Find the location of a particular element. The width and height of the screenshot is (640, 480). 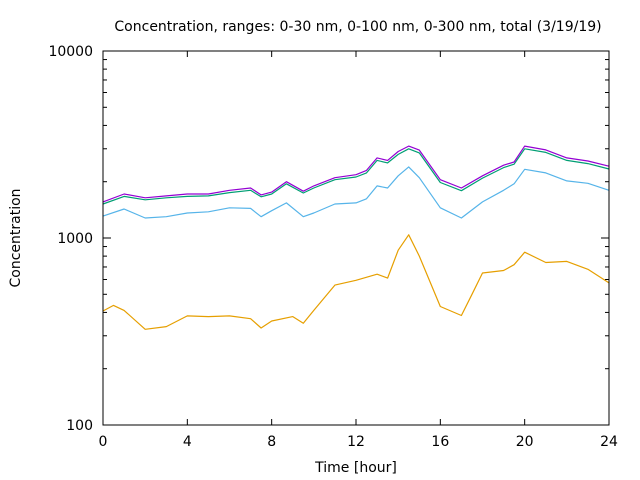

series-line-0-100-nm is located at coordinates (356, 192).